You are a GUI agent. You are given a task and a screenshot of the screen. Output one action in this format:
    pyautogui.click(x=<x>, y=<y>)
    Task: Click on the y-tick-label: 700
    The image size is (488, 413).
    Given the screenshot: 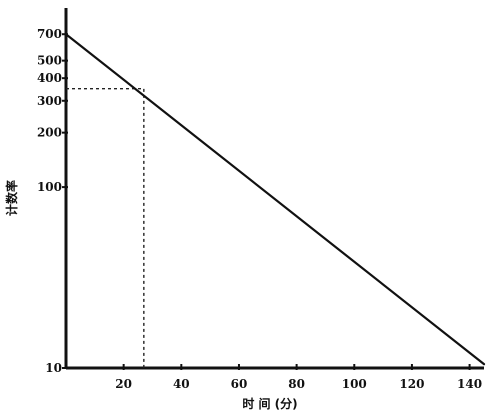 What is the action you would take?
    pyautogui.click(x=49, y=34)
    